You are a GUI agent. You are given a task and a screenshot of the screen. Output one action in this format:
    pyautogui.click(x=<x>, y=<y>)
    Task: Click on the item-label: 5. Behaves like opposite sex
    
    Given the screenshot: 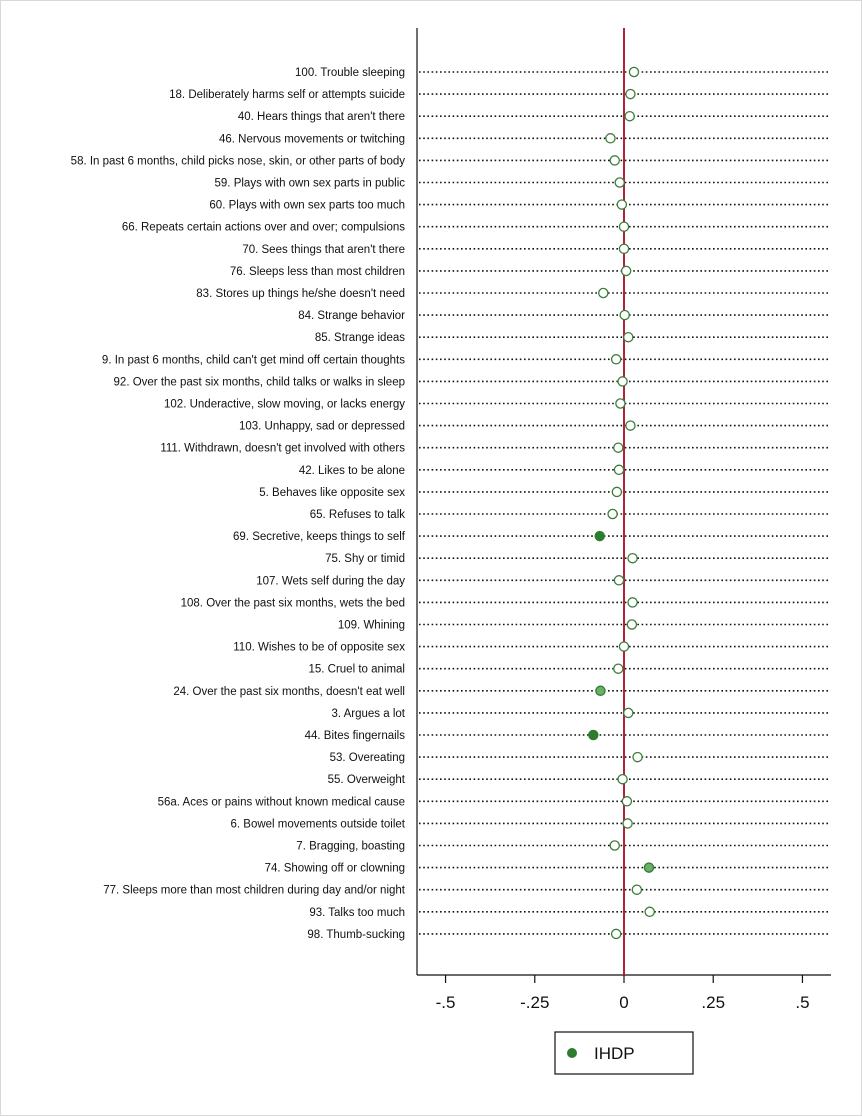 What is the action you would take?
    pyautogui.click(x=332, y=493)
    